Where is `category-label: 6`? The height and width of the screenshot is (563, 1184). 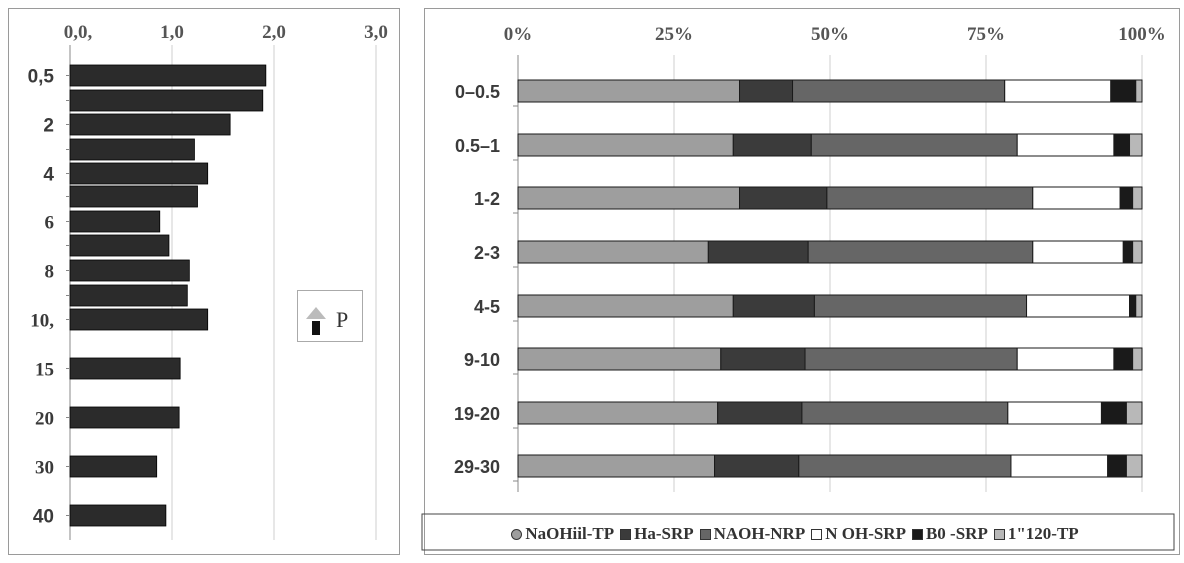 category-label: 6 is located at coordinates (50, 223).